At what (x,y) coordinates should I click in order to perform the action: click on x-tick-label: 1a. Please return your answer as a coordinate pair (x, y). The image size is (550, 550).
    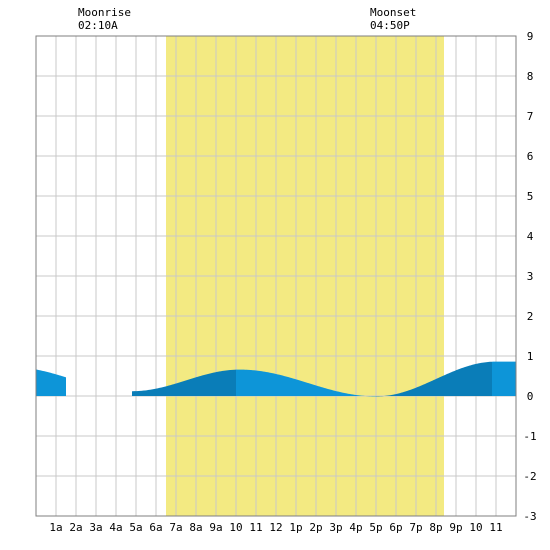
    Looking at the image, I should click on (55, 527).